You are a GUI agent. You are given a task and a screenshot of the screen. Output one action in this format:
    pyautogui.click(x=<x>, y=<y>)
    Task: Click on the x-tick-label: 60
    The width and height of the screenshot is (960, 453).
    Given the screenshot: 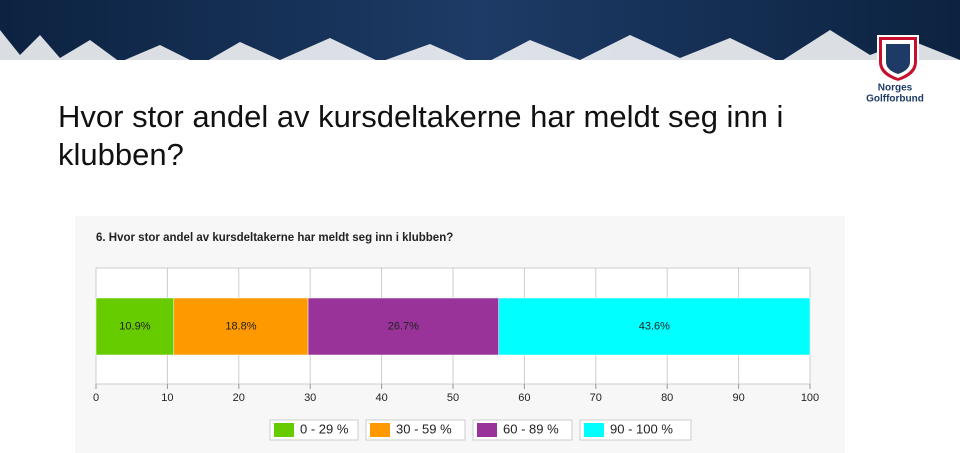 What is the action you would take?
    pyautogui.click(x=524, y=398)
    